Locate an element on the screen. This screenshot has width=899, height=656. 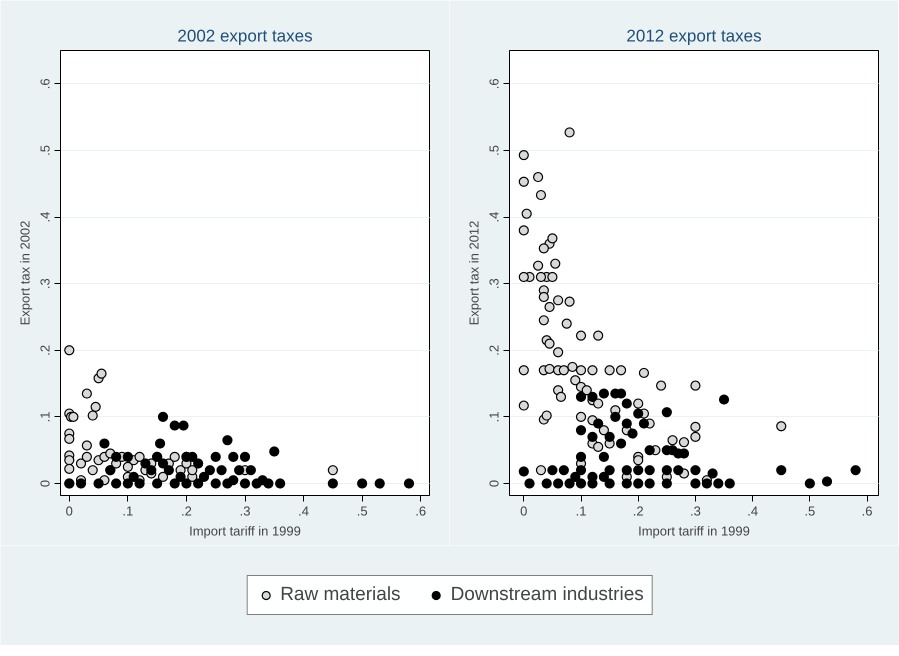
legend-label: Raw materials is located at coordinates (340, 595).